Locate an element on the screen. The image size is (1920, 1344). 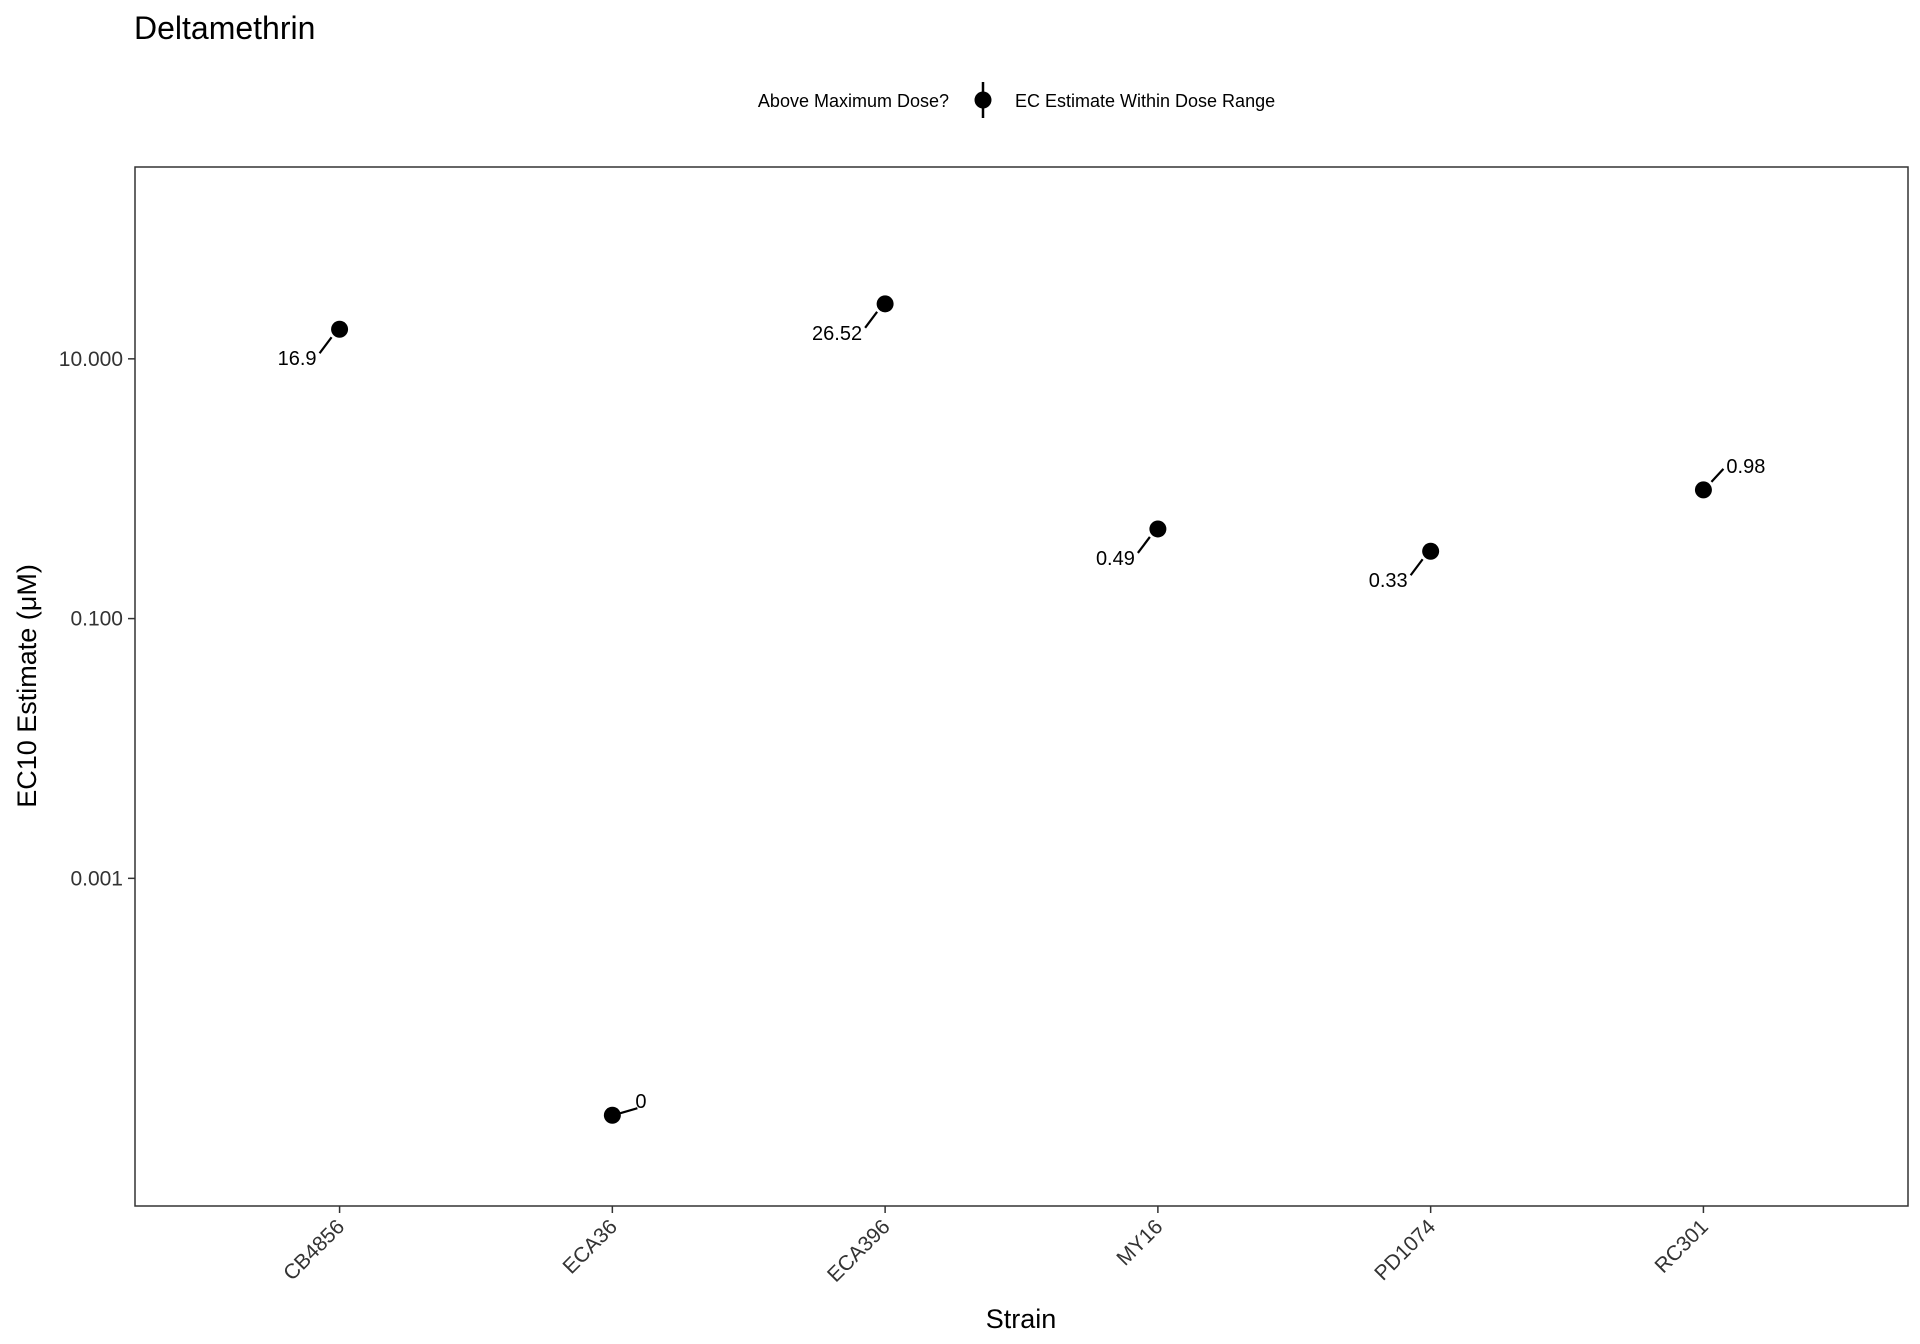
data-label: 26.52 is located at coordinates (837, 334).